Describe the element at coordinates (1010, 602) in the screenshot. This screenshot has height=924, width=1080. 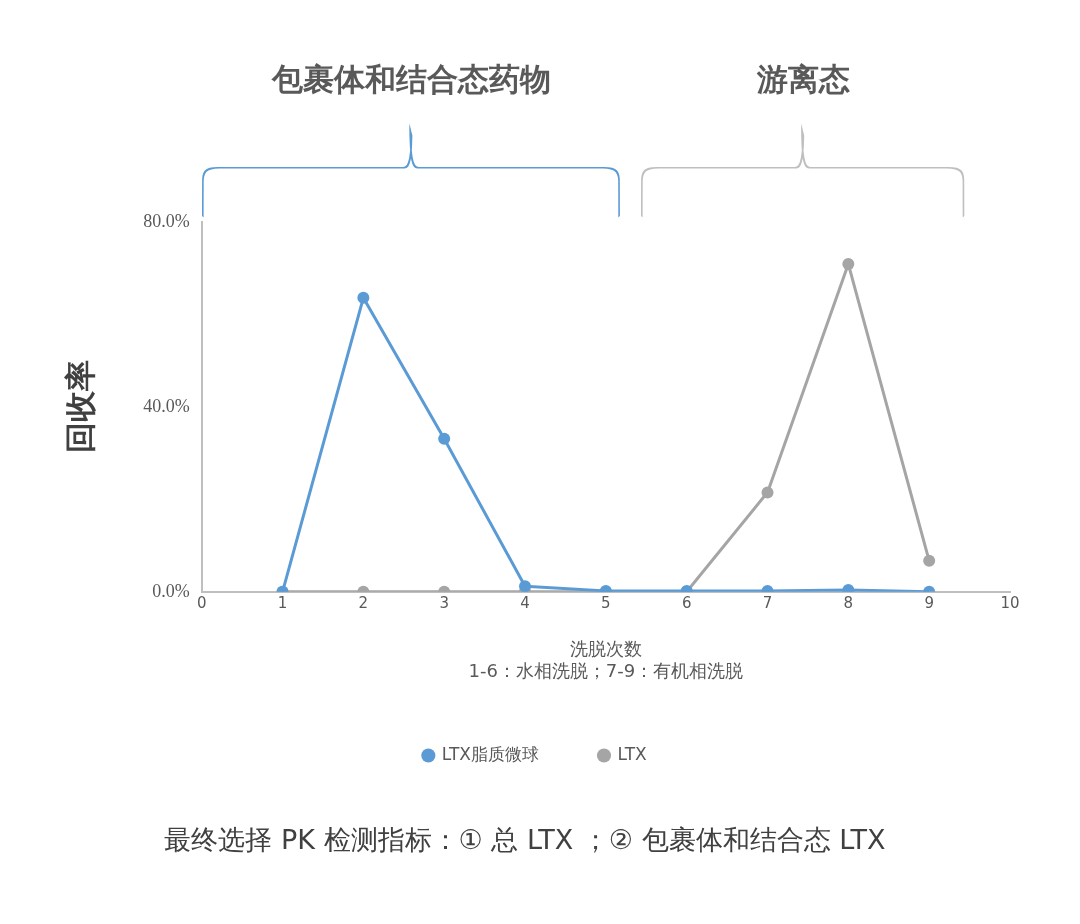
I see `x-tick-label: 10` at that location.